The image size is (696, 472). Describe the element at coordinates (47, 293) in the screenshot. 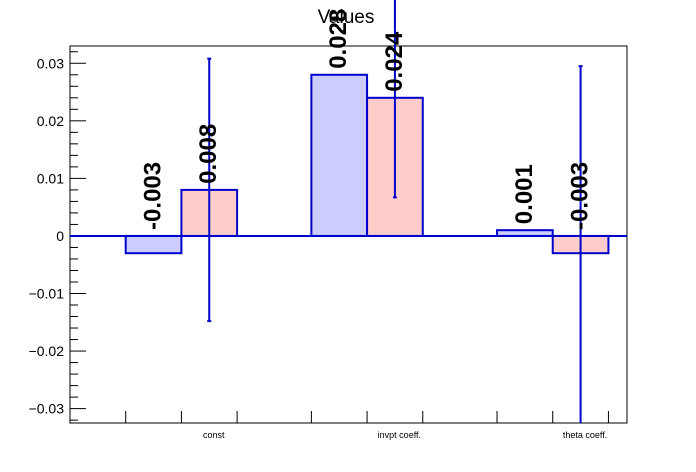

I see `y-tick-label: −0.01` at that location.